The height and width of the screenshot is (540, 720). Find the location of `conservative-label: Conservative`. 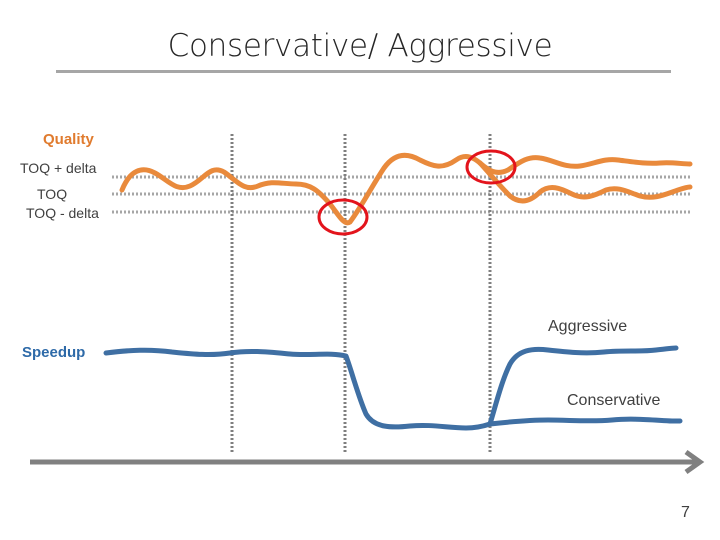

conservative-label: Conservative is located at coordinates (614, 400).